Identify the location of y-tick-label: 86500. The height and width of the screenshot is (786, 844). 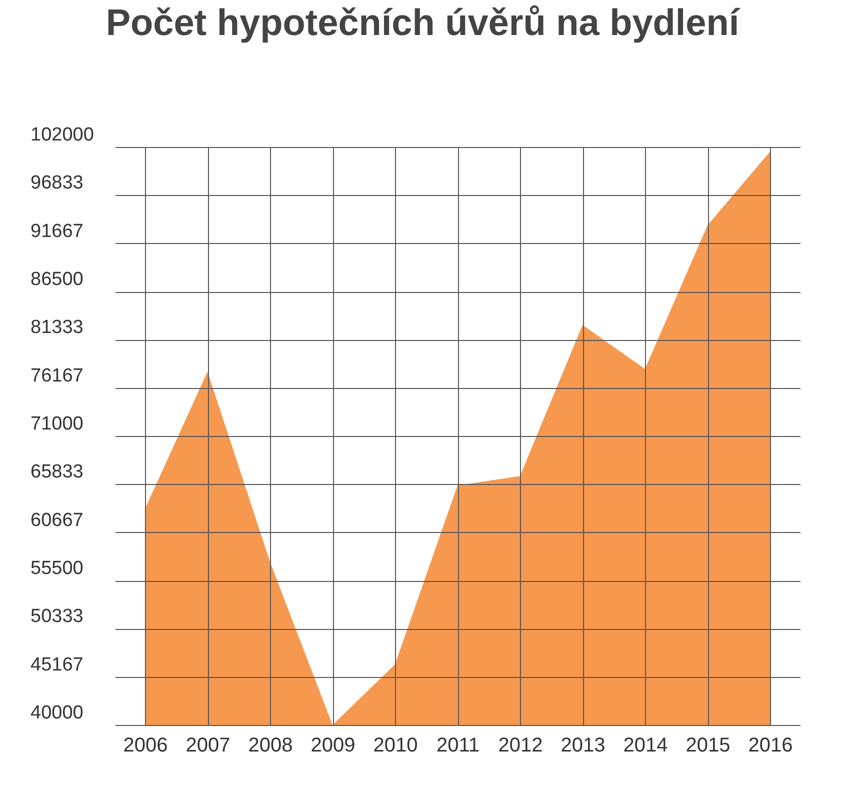
(57, 279).